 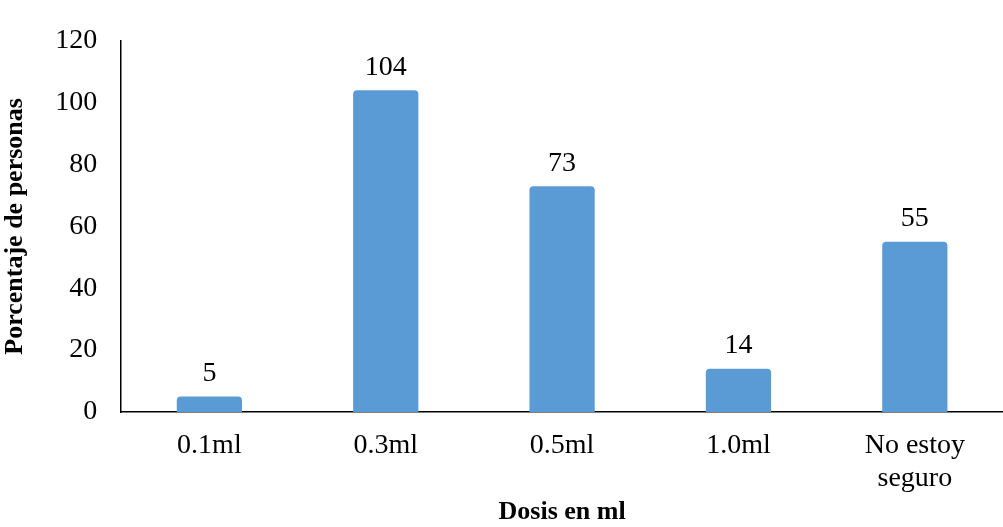 I want to click on x-tick-label: 1.0ml, so click(x=738, y=444).